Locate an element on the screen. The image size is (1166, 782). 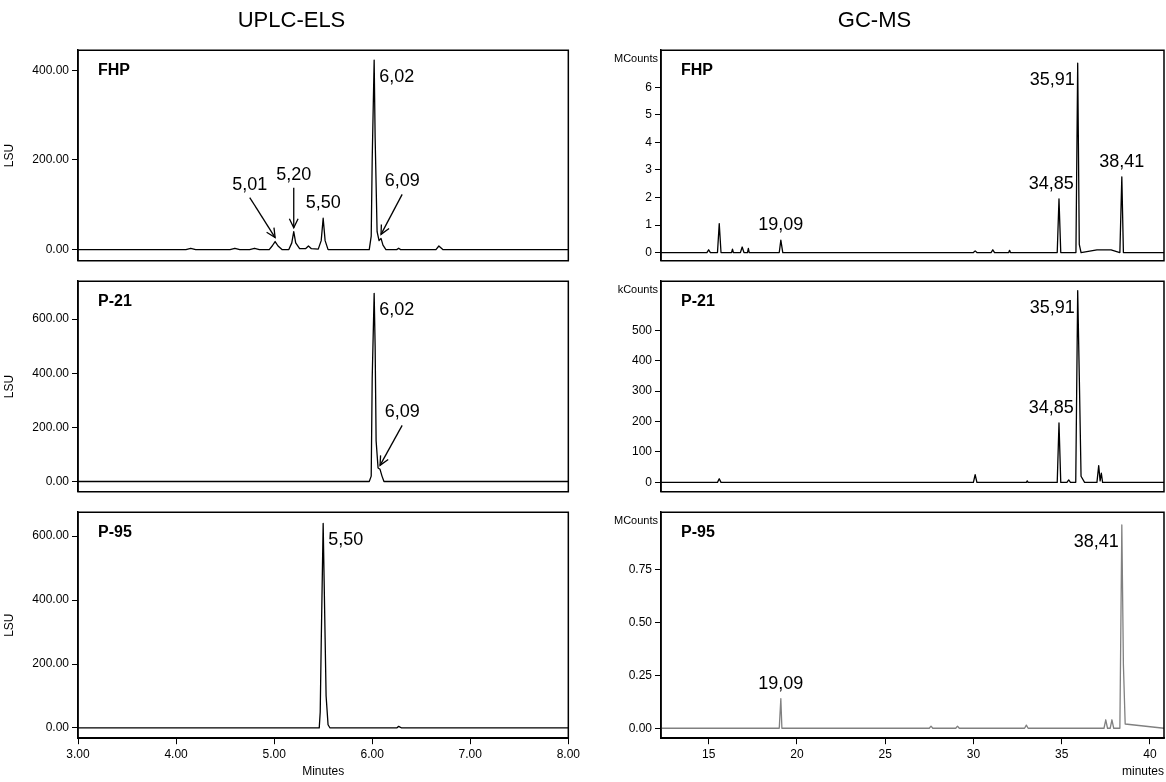
annotation: 5,20 is located at coordinates (294, 173).